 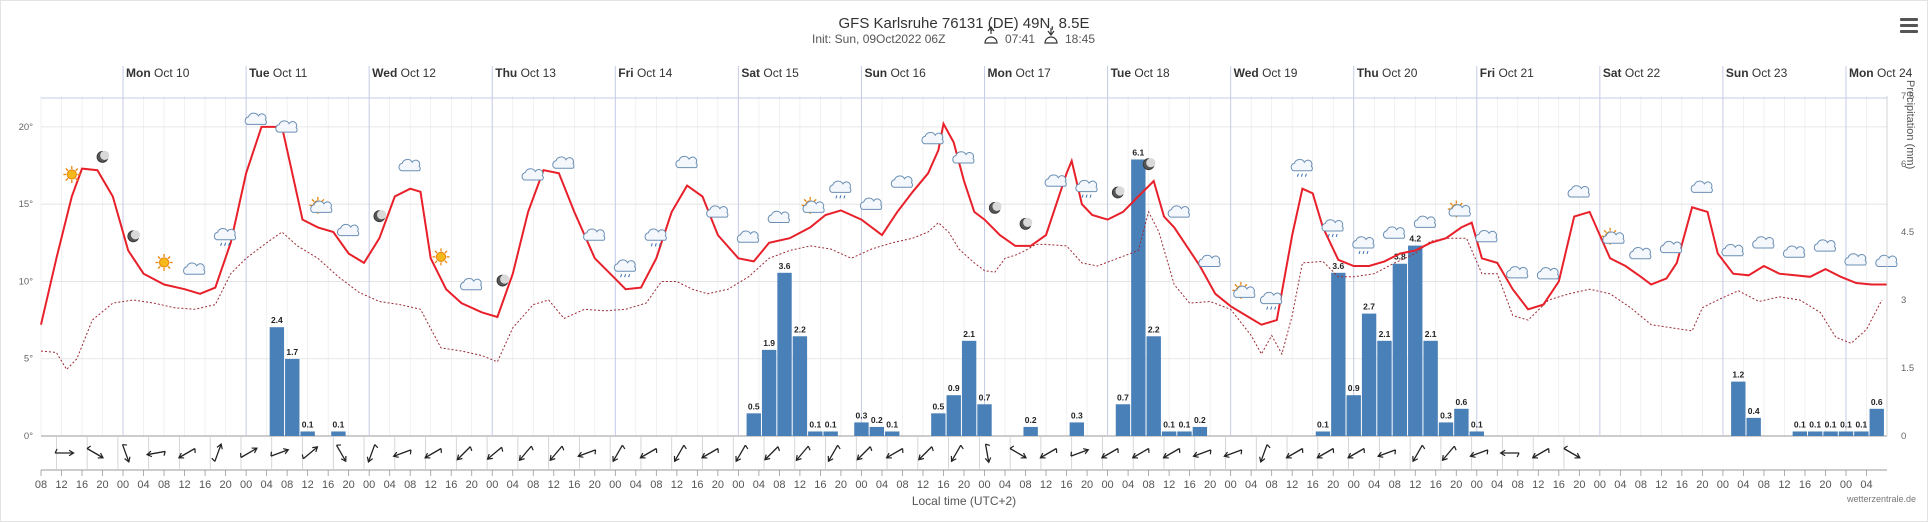 I want to click on hour-tick-label: 12, so click(x=1538, y=485).